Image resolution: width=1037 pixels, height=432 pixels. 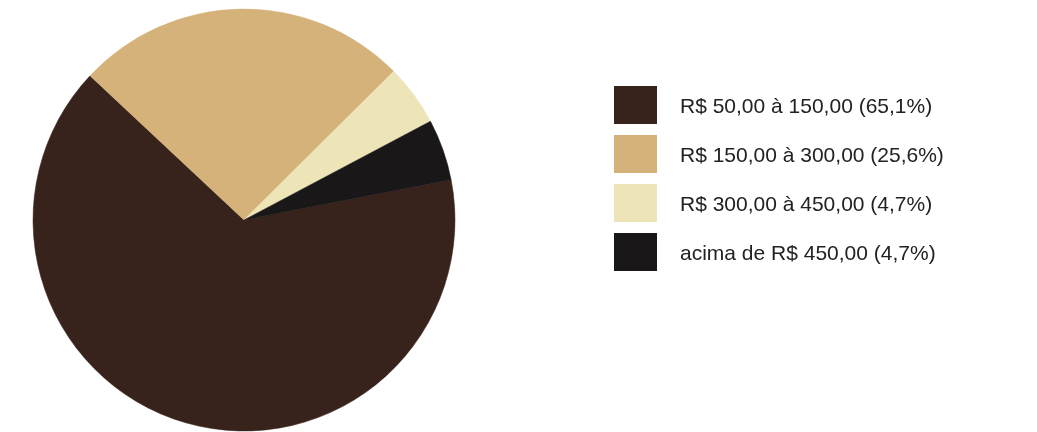 I want to click on legend-label: R$ 300,00 à 450,00 (4,7%), so click(x=806, y=203).